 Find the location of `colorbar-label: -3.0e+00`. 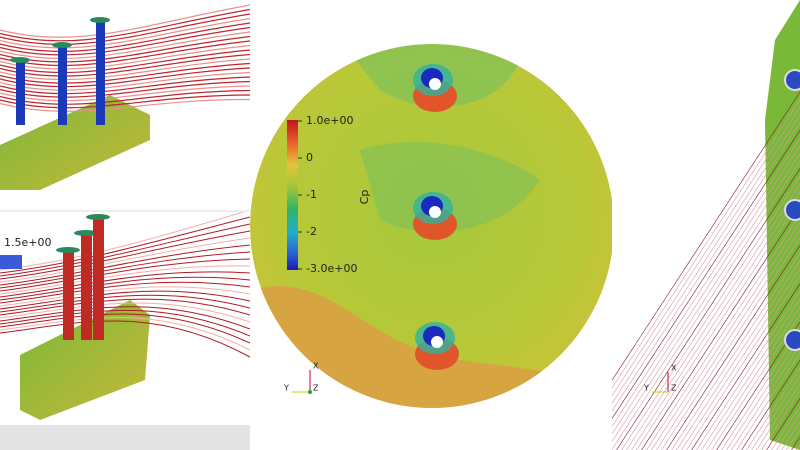

colorbar-label: -3.0e+00 is located at coordinates (331, 268).